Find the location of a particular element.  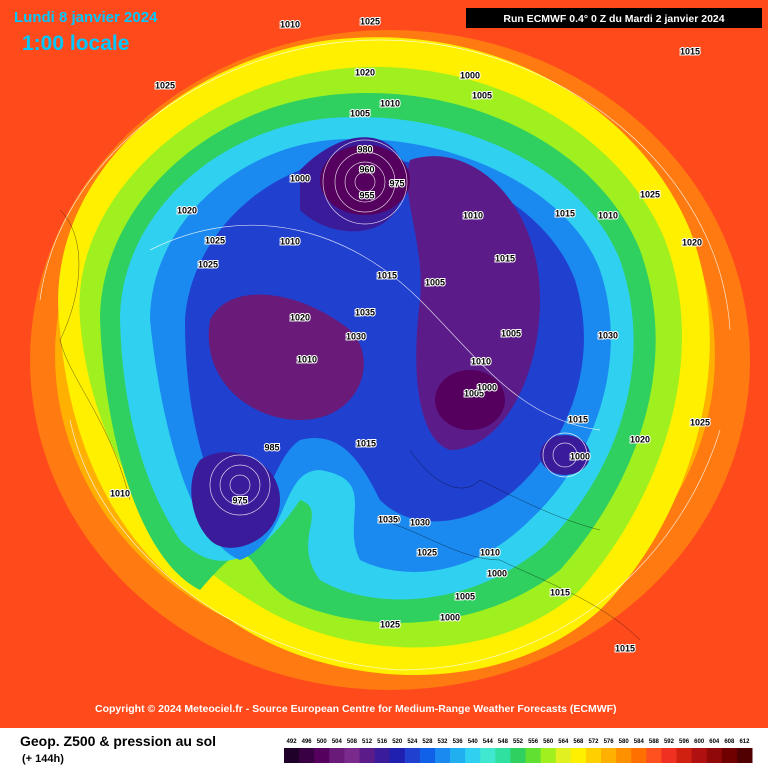

map-date: Lundi 8 janvier 2024 is located at coordinates (86, 17).